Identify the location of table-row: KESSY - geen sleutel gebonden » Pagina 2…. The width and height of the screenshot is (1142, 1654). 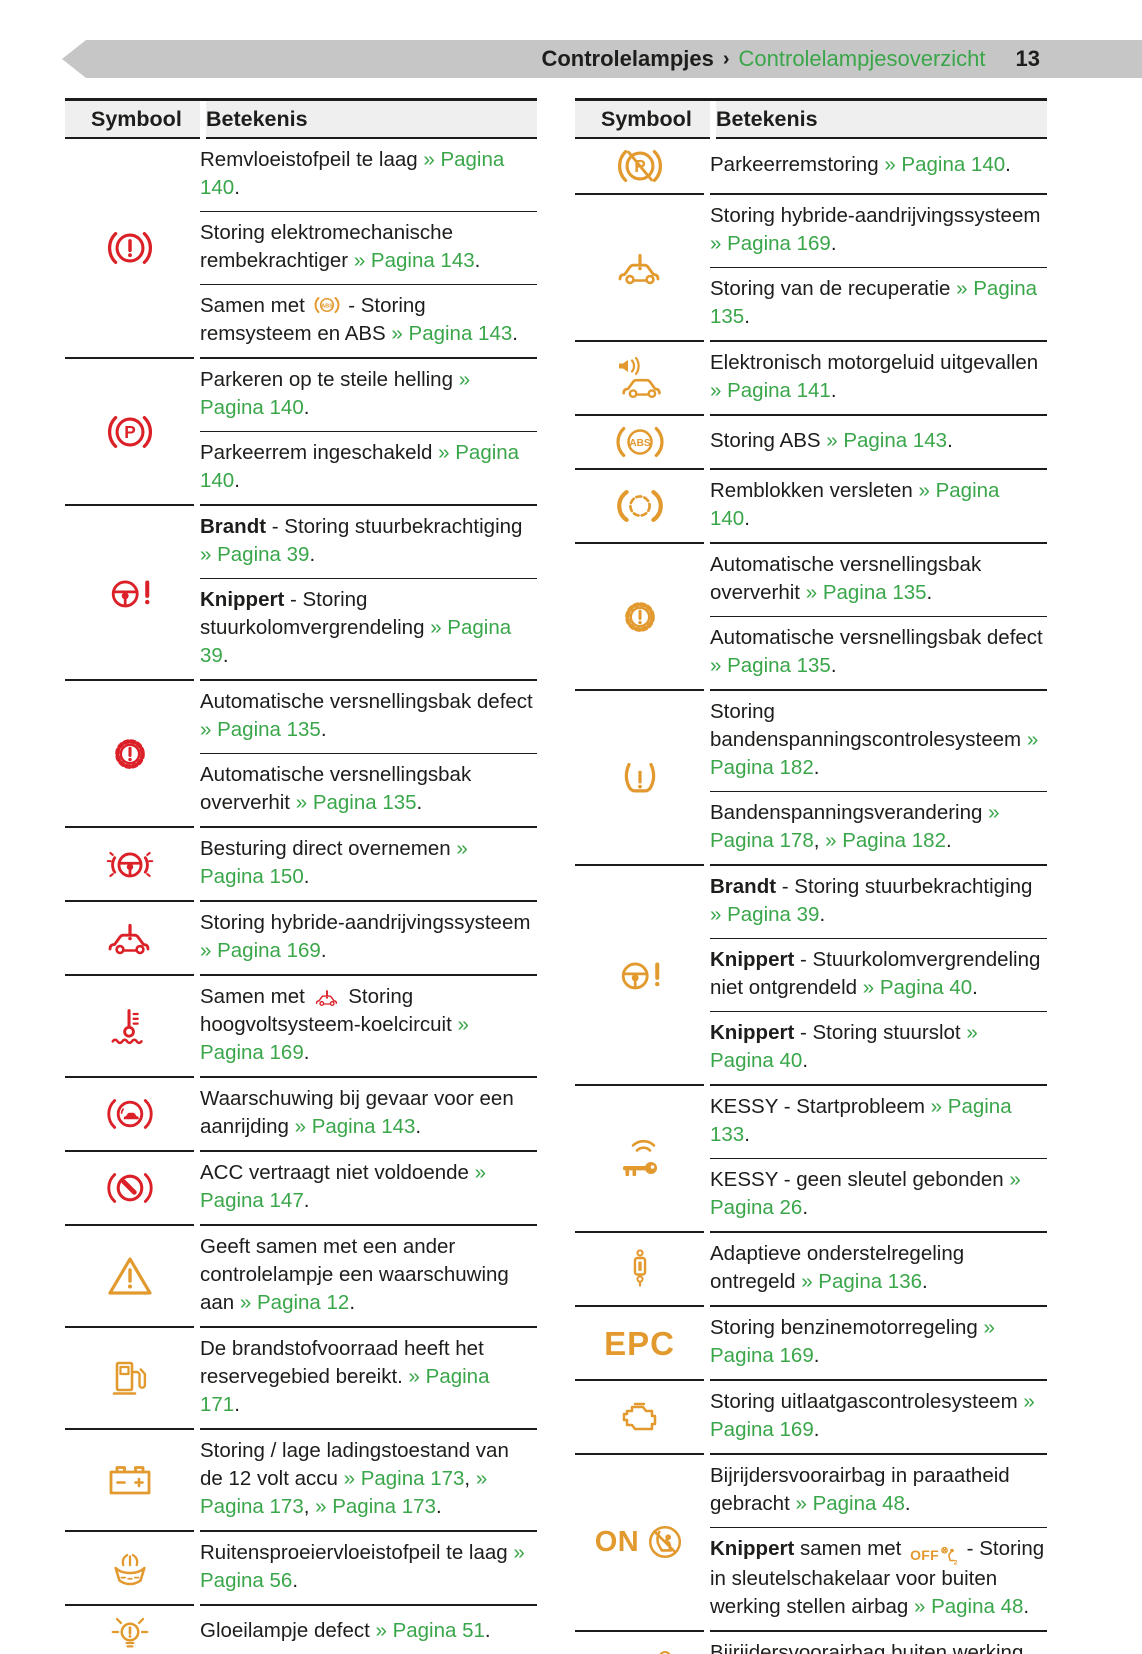
(878, 1194).